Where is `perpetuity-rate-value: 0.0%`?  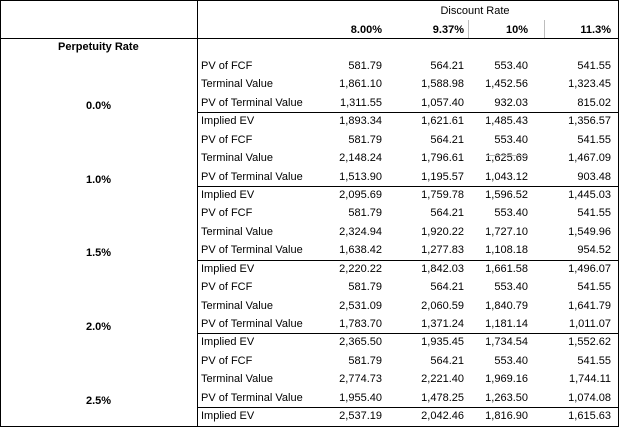 perpetuity-rate-value: 0.0% is located at coordinates (98, 106).